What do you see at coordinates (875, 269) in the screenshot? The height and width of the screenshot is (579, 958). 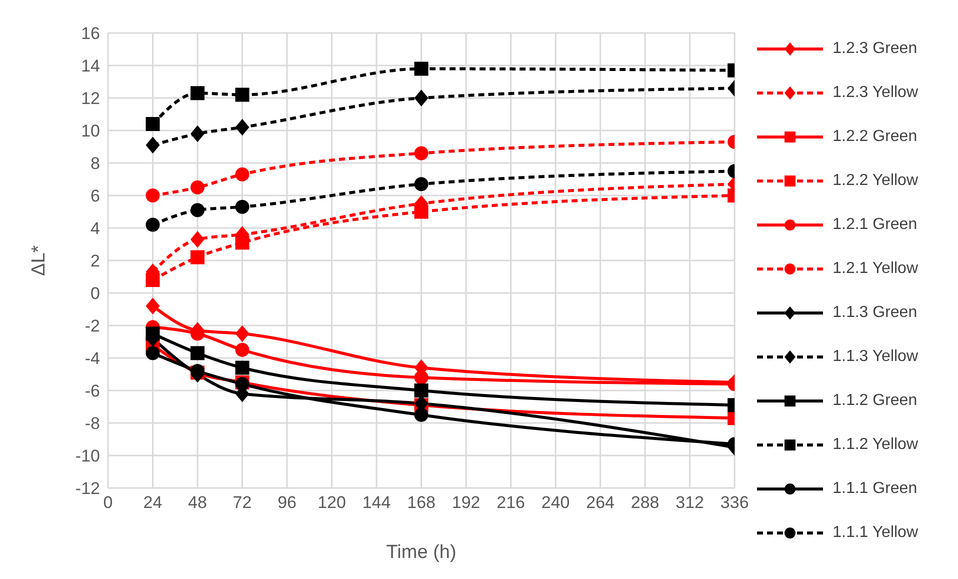 I see `legend-label: 1.2.1 Yellow` at bounding box center [875, 269].